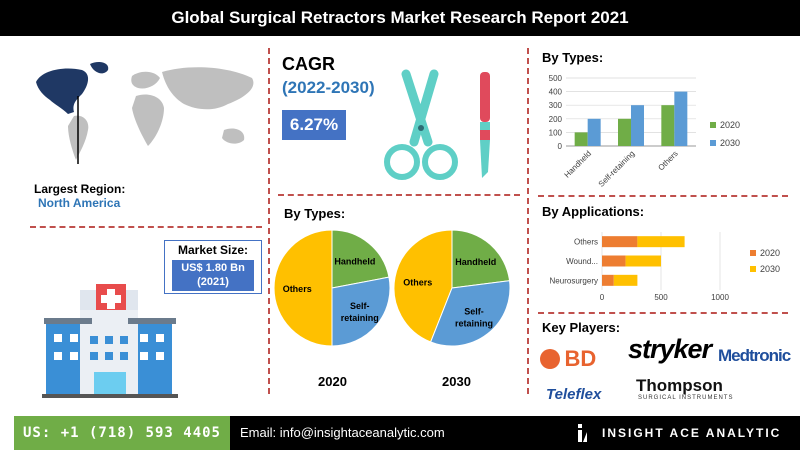  I want to click on y-tick-label: 100, so click(556, 132).